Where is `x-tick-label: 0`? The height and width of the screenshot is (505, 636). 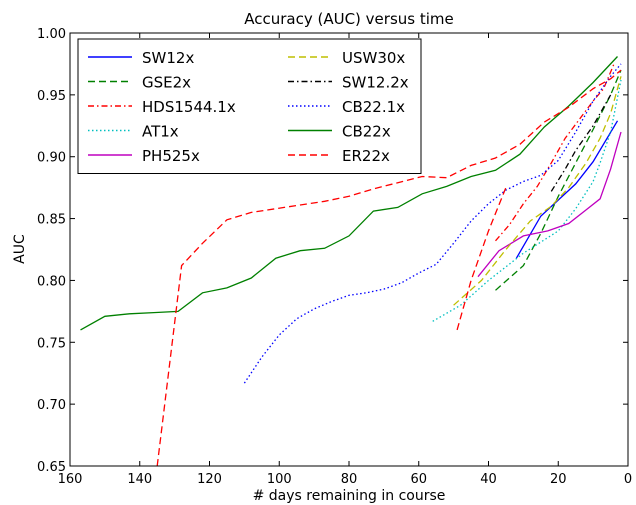 x-tick-label: 0 is located at coordinates (628, 479).